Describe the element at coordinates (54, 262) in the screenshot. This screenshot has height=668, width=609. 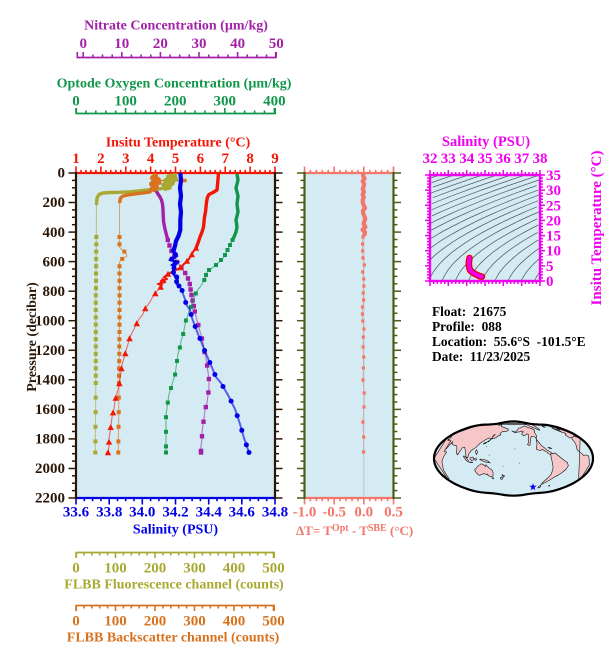
I see `svg-text: 600` at that location.